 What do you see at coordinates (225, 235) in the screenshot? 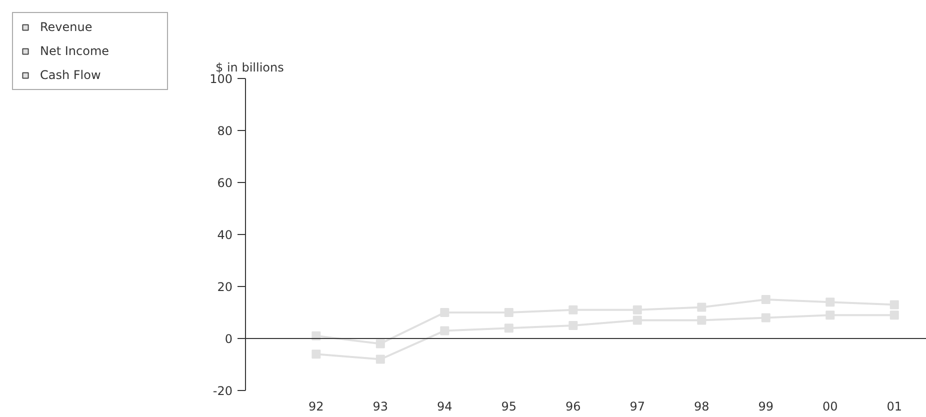
I see `y-tick-label: 40` at bounding box center [225, 235].